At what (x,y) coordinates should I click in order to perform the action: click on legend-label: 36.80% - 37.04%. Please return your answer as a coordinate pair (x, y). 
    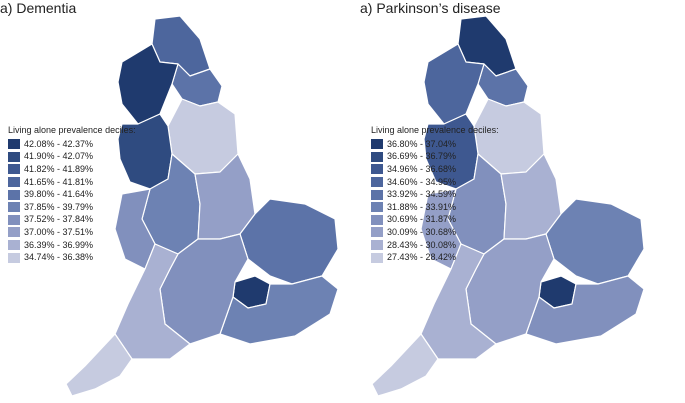
    Looking at the image, I should click on (422, 143).